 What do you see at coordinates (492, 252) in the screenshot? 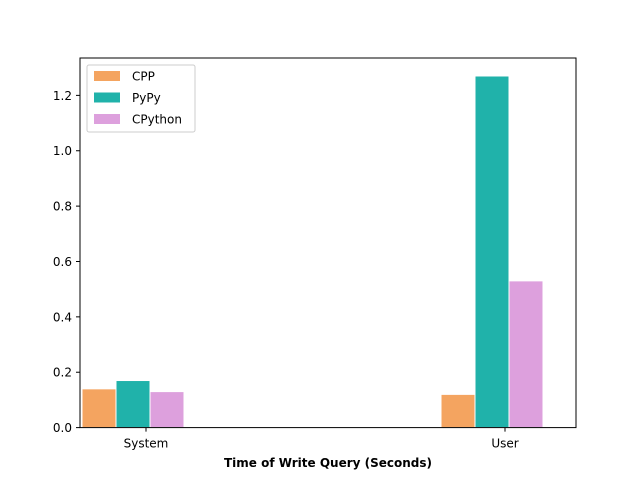
I see `bar-pypy-user` at bounding box center [492, 252].